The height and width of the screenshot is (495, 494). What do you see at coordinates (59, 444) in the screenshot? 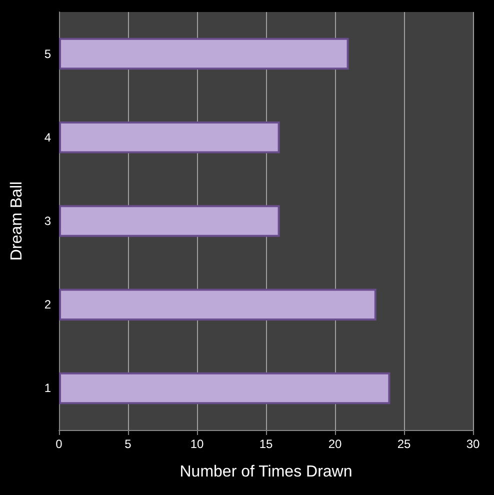
I see `x-tick-label: 0` at bounding box center [59, 444].